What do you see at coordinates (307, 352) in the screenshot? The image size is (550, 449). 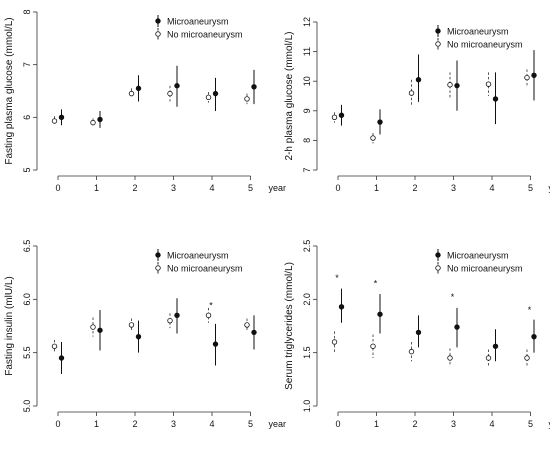 I see `y-tick-label: 1.5` at bounding box center [307, 352].